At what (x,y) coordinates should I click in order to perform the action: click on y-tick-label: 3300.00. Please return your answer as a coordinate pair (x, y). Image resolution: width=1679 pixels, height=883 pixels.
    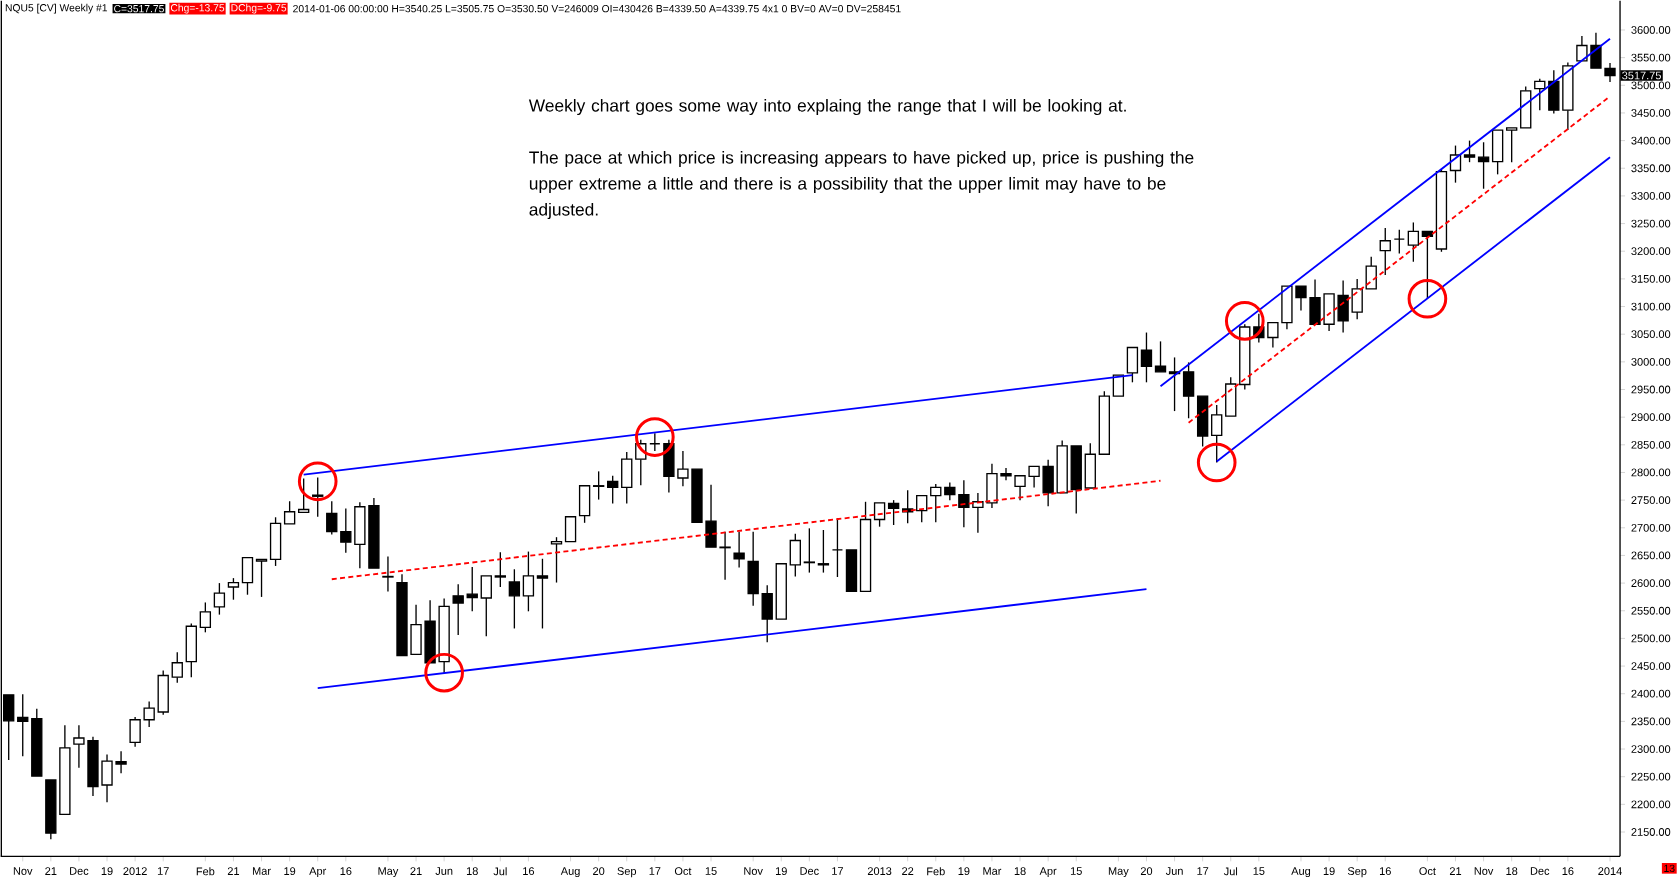
    Looking at the image, I should click on (1651, 196).